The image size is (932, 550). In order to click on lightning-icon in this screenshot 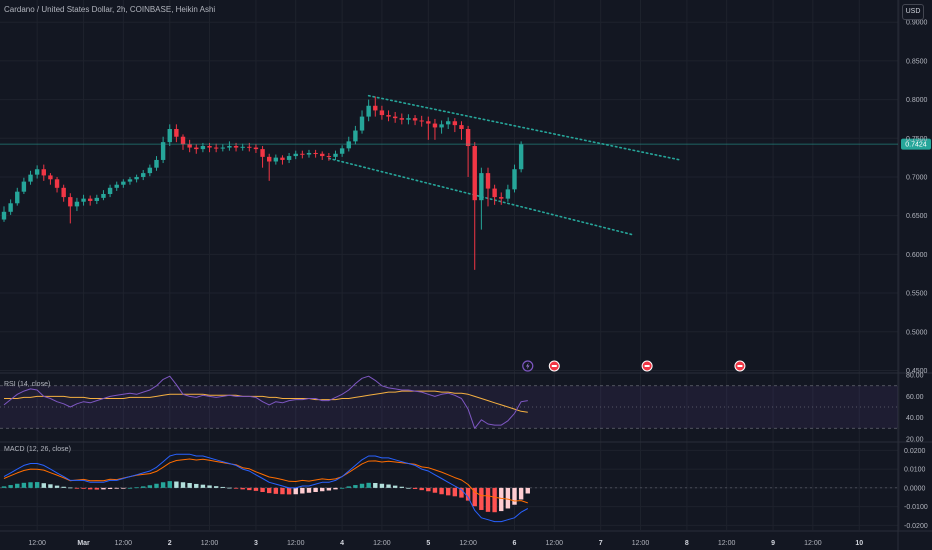, I will do `click(527, 366)`.